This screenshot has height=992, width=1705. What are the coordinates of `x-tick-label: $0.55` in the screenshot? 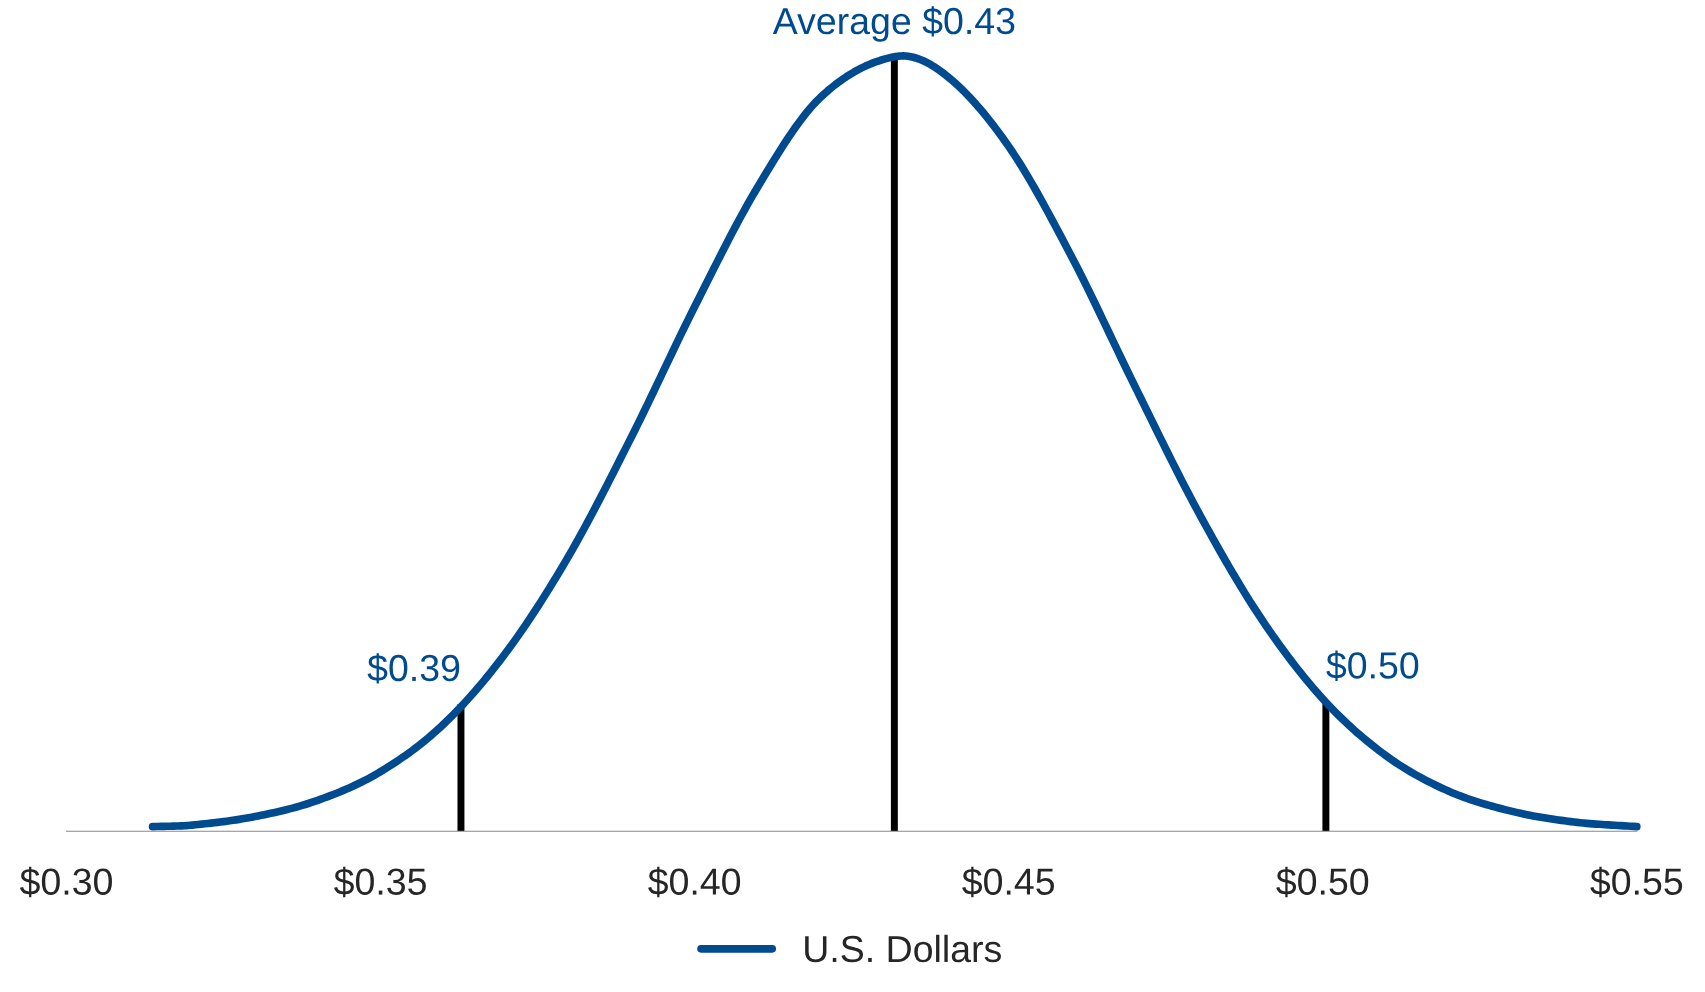 It's located at (1636, 882).